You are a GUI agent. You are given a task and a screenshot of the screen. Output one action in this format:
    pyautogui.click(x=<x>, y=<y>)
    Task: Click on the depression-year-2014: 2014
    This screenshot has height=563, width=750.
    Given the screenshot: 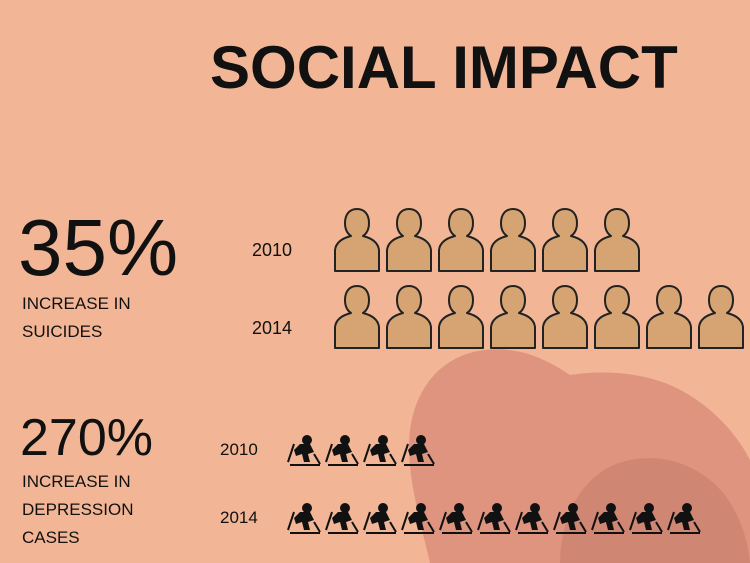 What is the action you would take?
    pyautogui.click(x=239, y=517)
    